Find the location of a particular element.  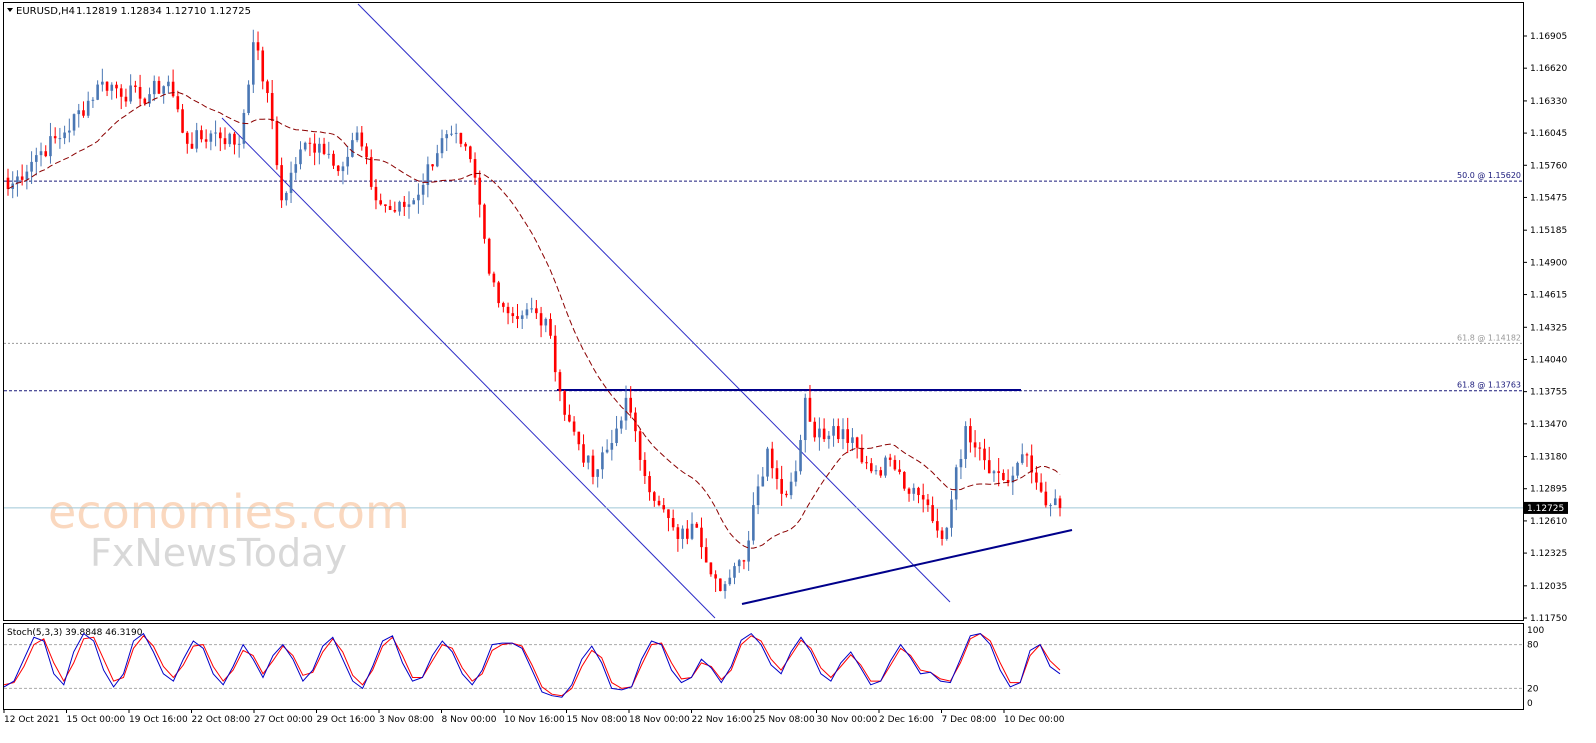

price-tick-label: 1.12035 is located at coordinates (1548, 587).